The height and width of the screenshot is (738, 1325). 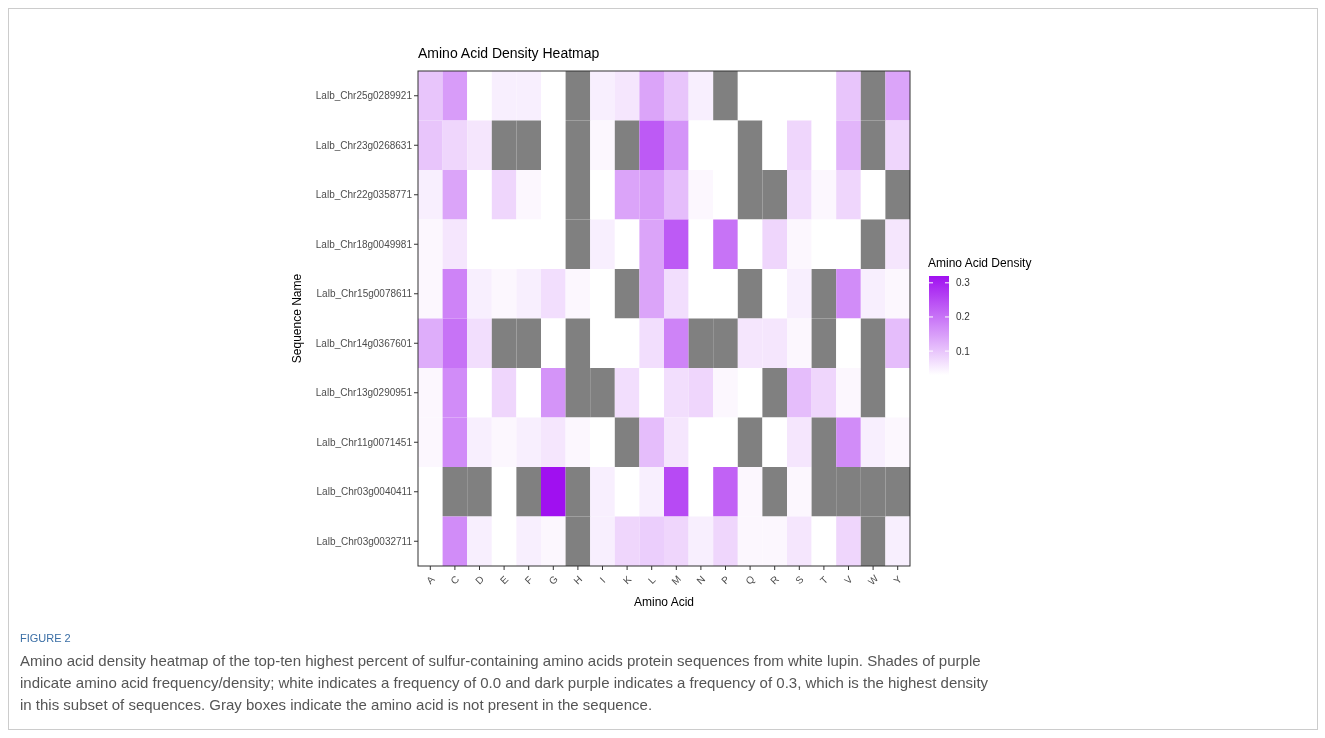 I want to click on y-tick-label: Lalb_Chr13g0290951, so click(x=364, y=393).